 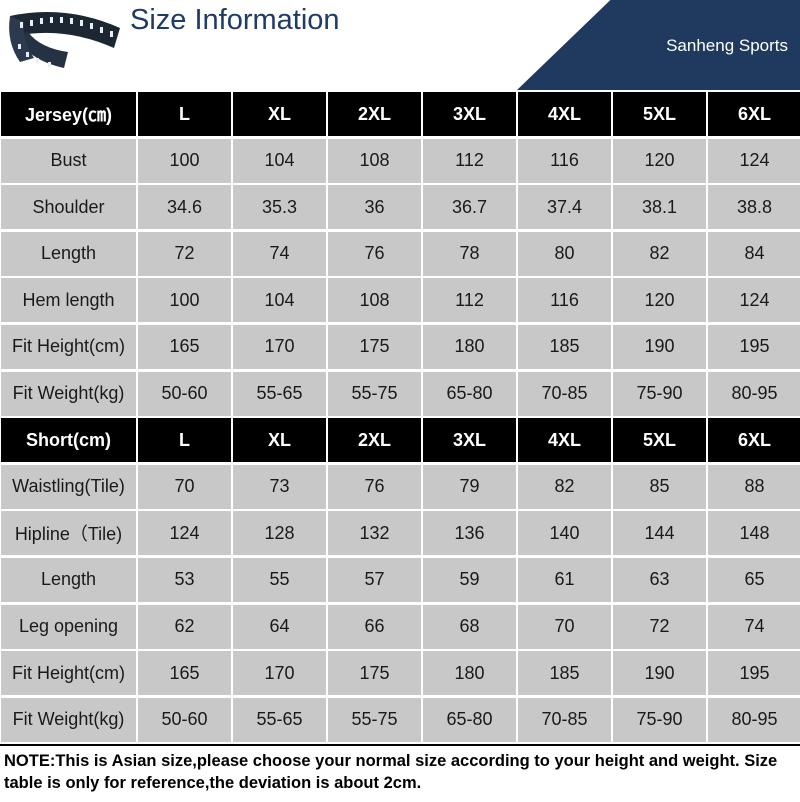 What do you see at coordinates (658, 45) in the screenshot?
I see `brand-banner: Sanheng Sports` at bounding box center [658, 45].